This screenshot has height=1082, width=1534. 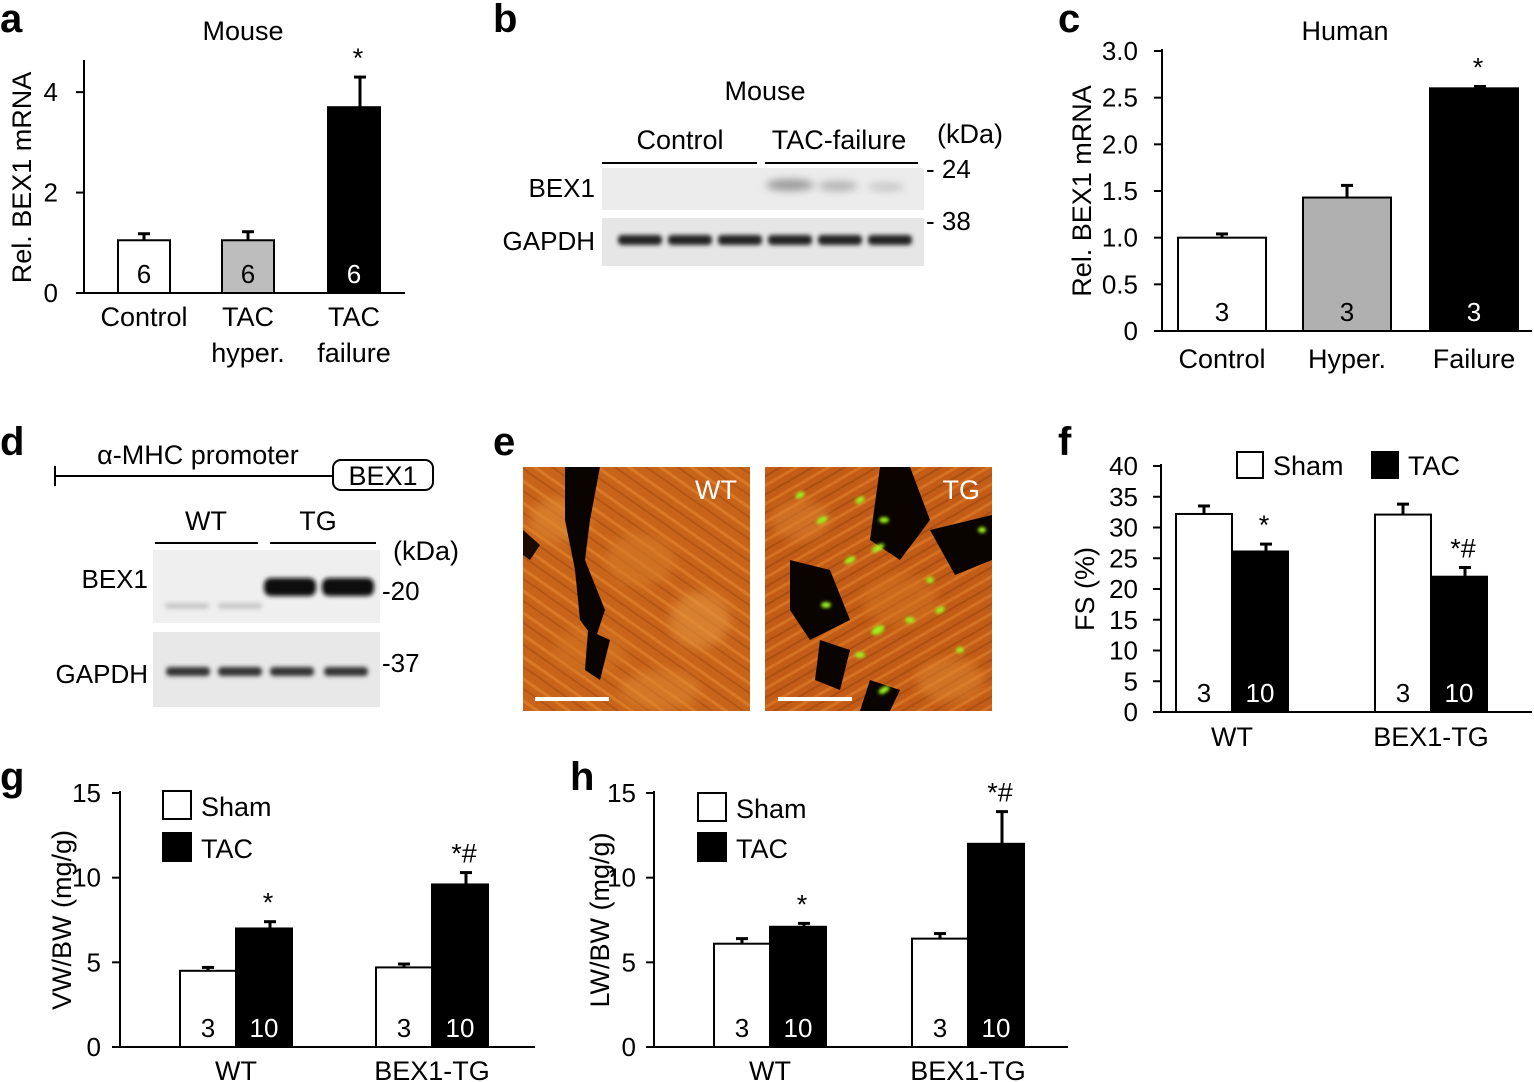 I want to click on blot-d-group-tg: TG, so click(x=318, y=521).